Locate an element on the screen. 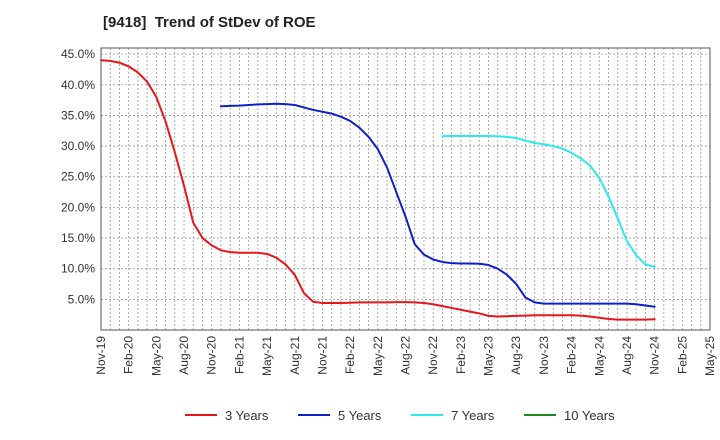 The height and width of the screenshot is (440, 720). x-tick-label: May-24 is located at coordinates (599, 356).